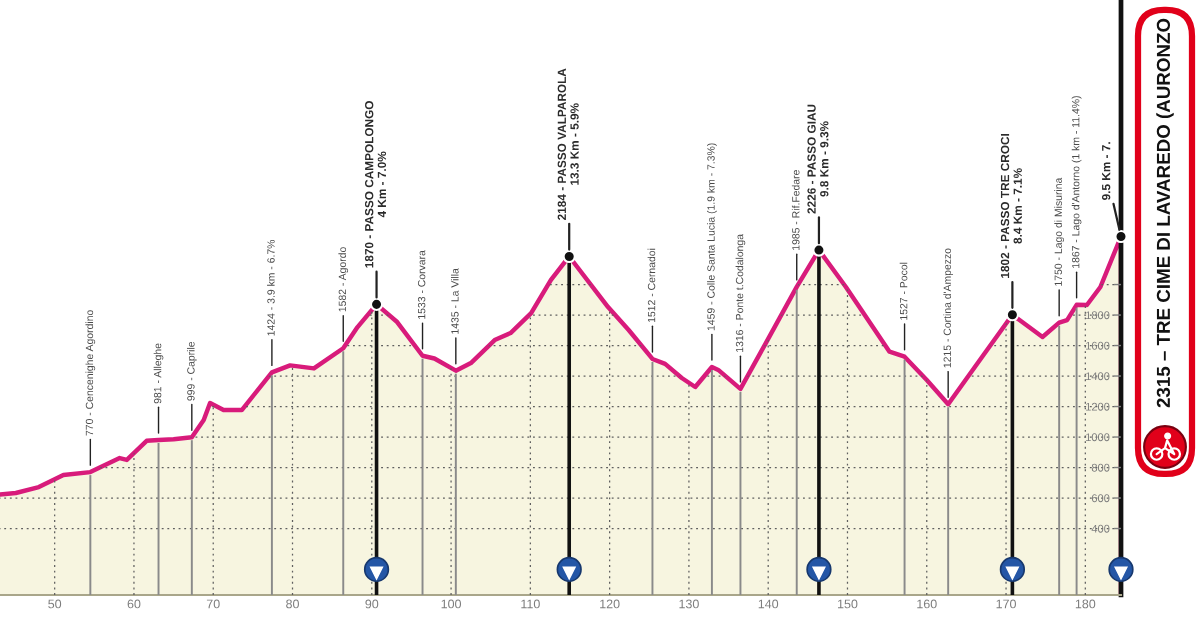  Describe the element at coordinates (158, 373) in the screenshot. I see `annotation: 981 - Alleghe` at that location.